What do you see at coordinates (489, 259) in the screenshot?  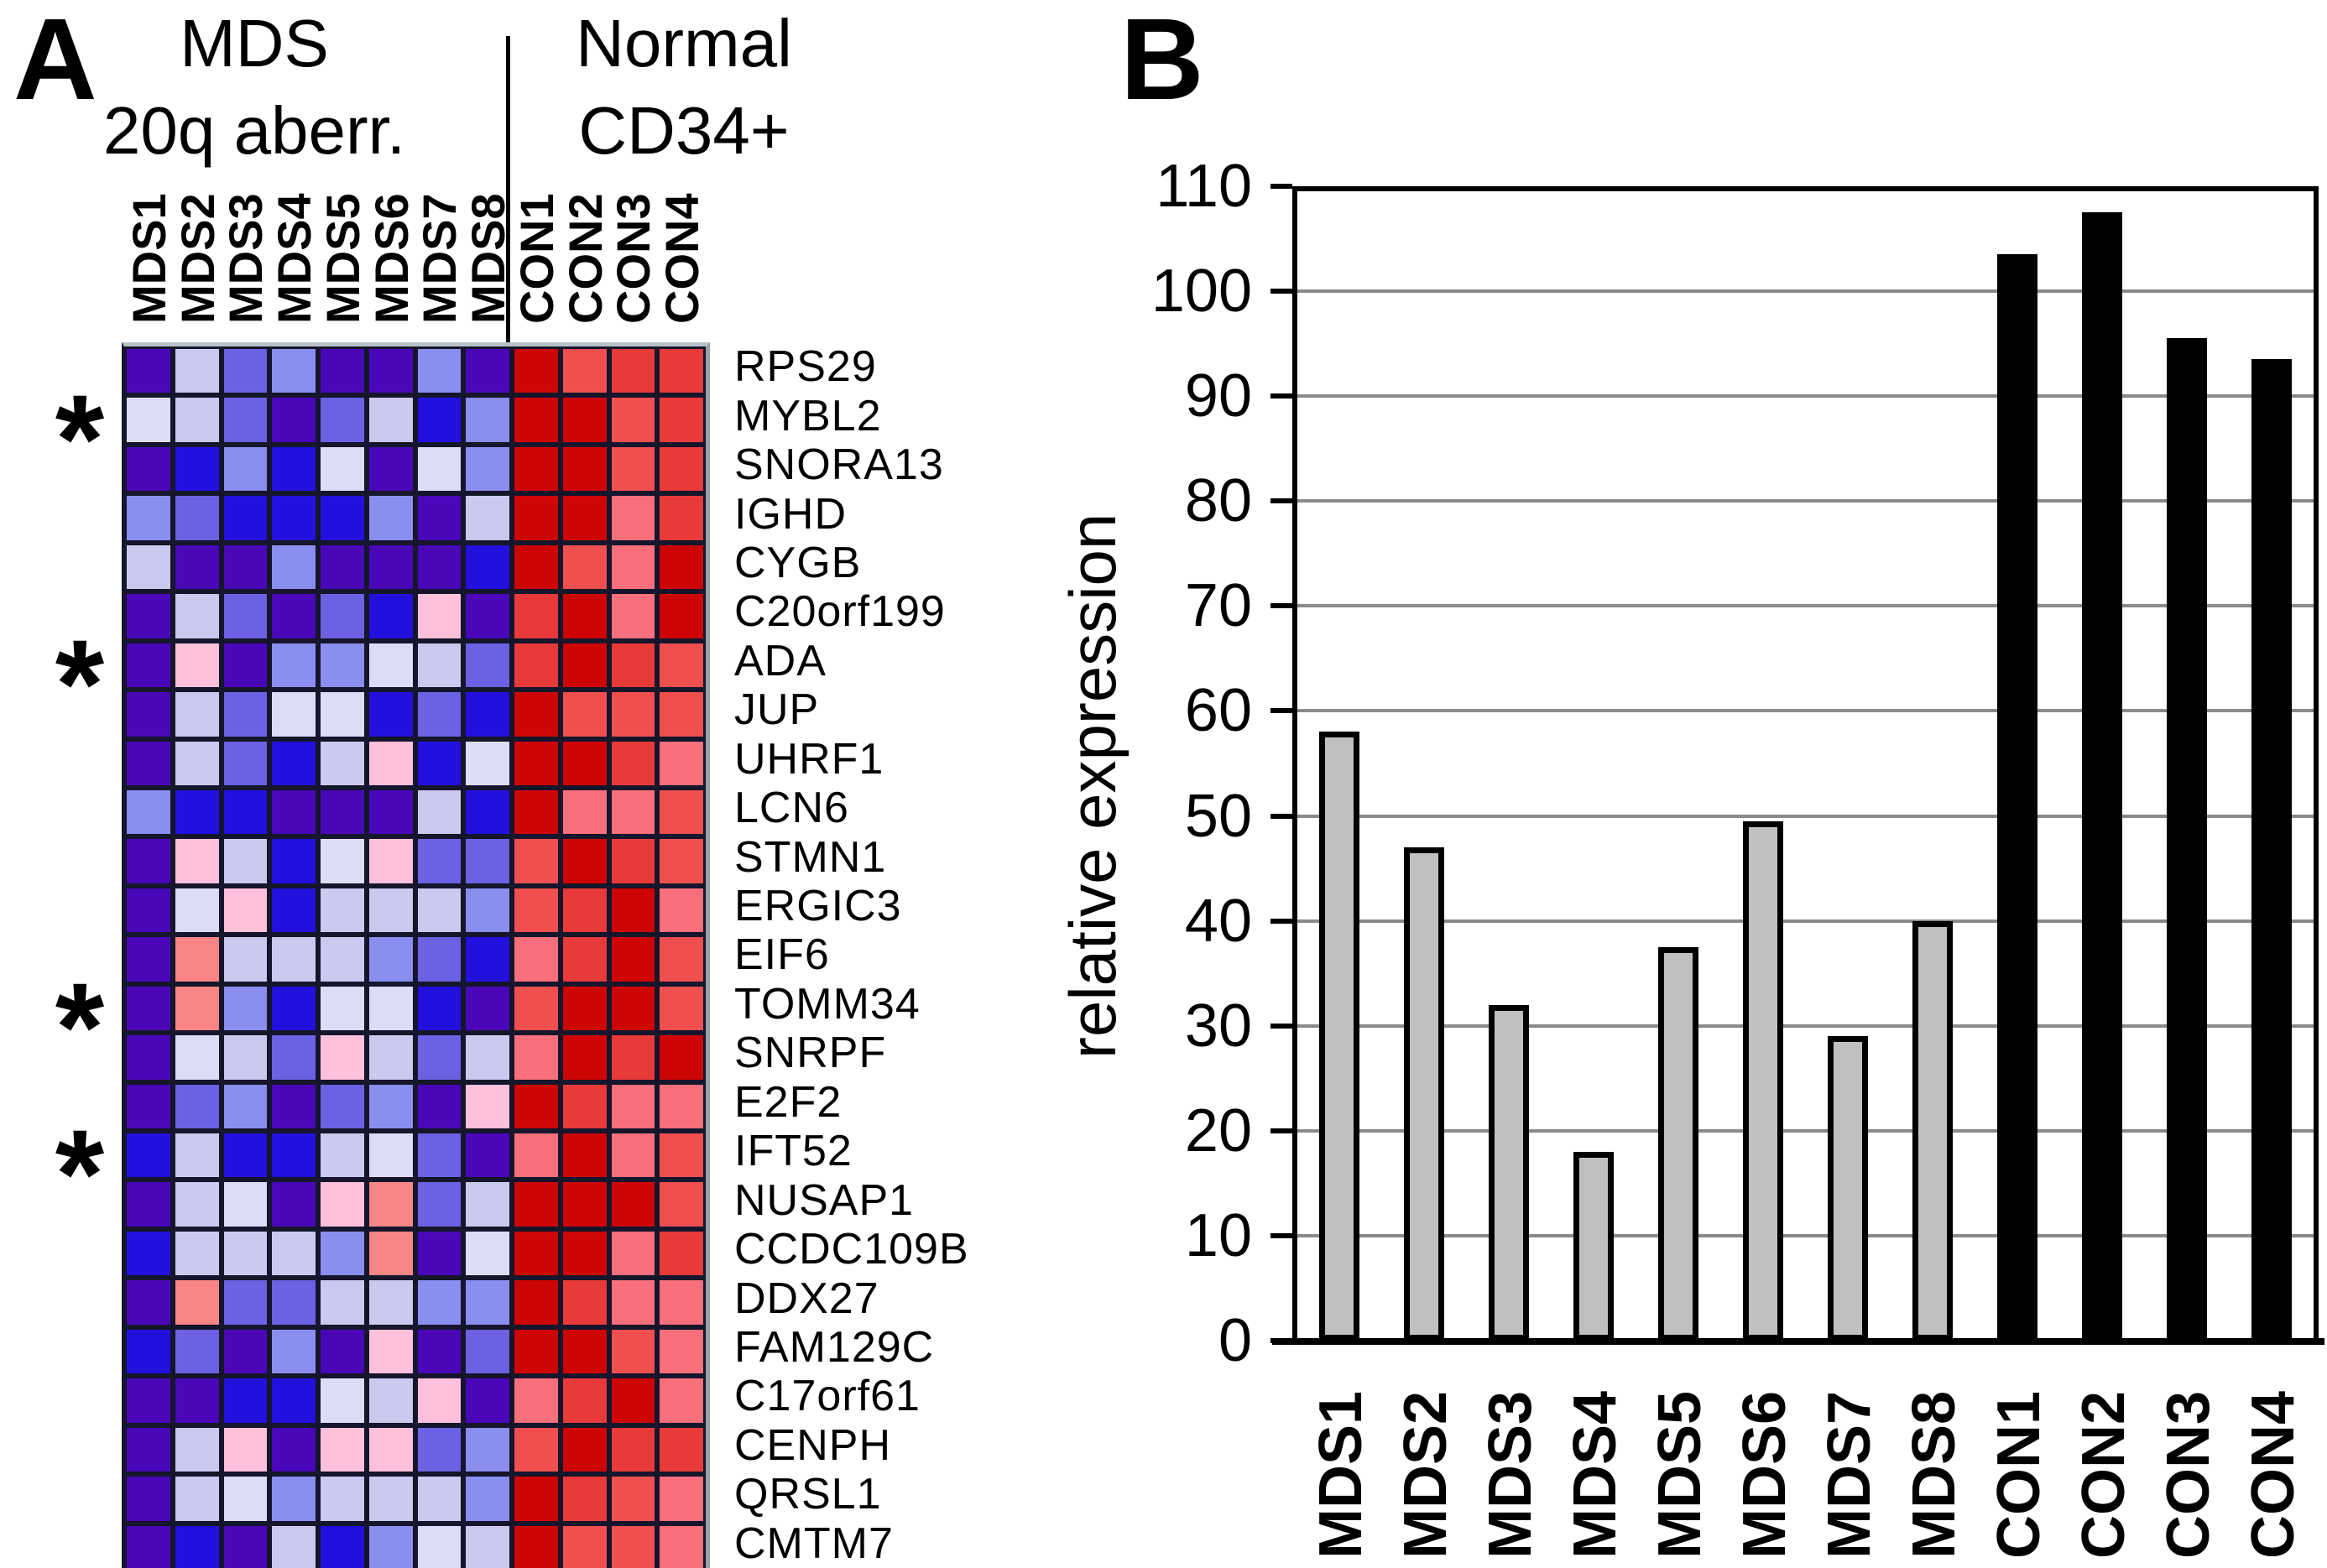 I see `heatmap-column-label: MDS8` at bounding box center [489, 259].